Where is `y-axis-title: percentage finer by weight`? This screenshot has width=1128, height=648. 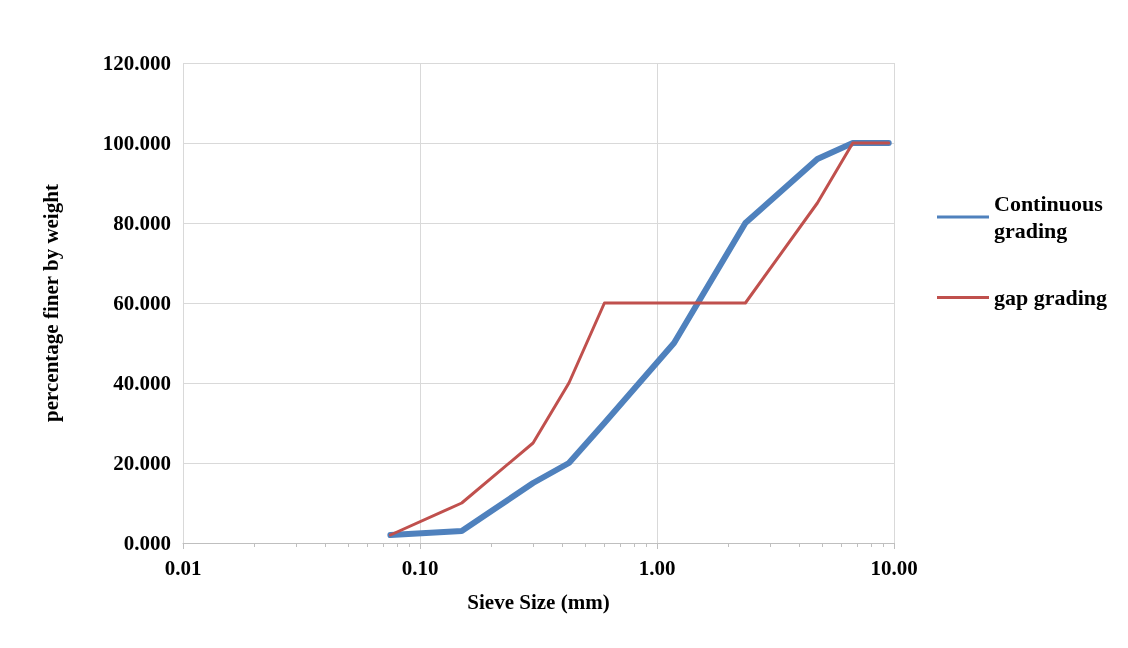 y-axis-title: percentage finer by weight is located at coordinates (50, 303).